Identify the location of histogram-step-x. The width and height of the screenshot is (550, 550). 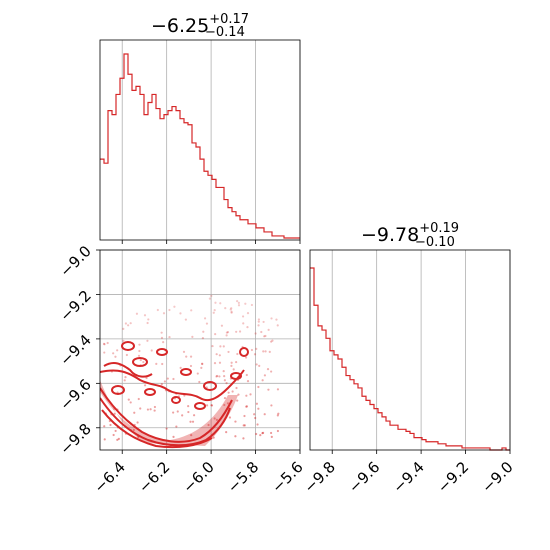
(200, 146).